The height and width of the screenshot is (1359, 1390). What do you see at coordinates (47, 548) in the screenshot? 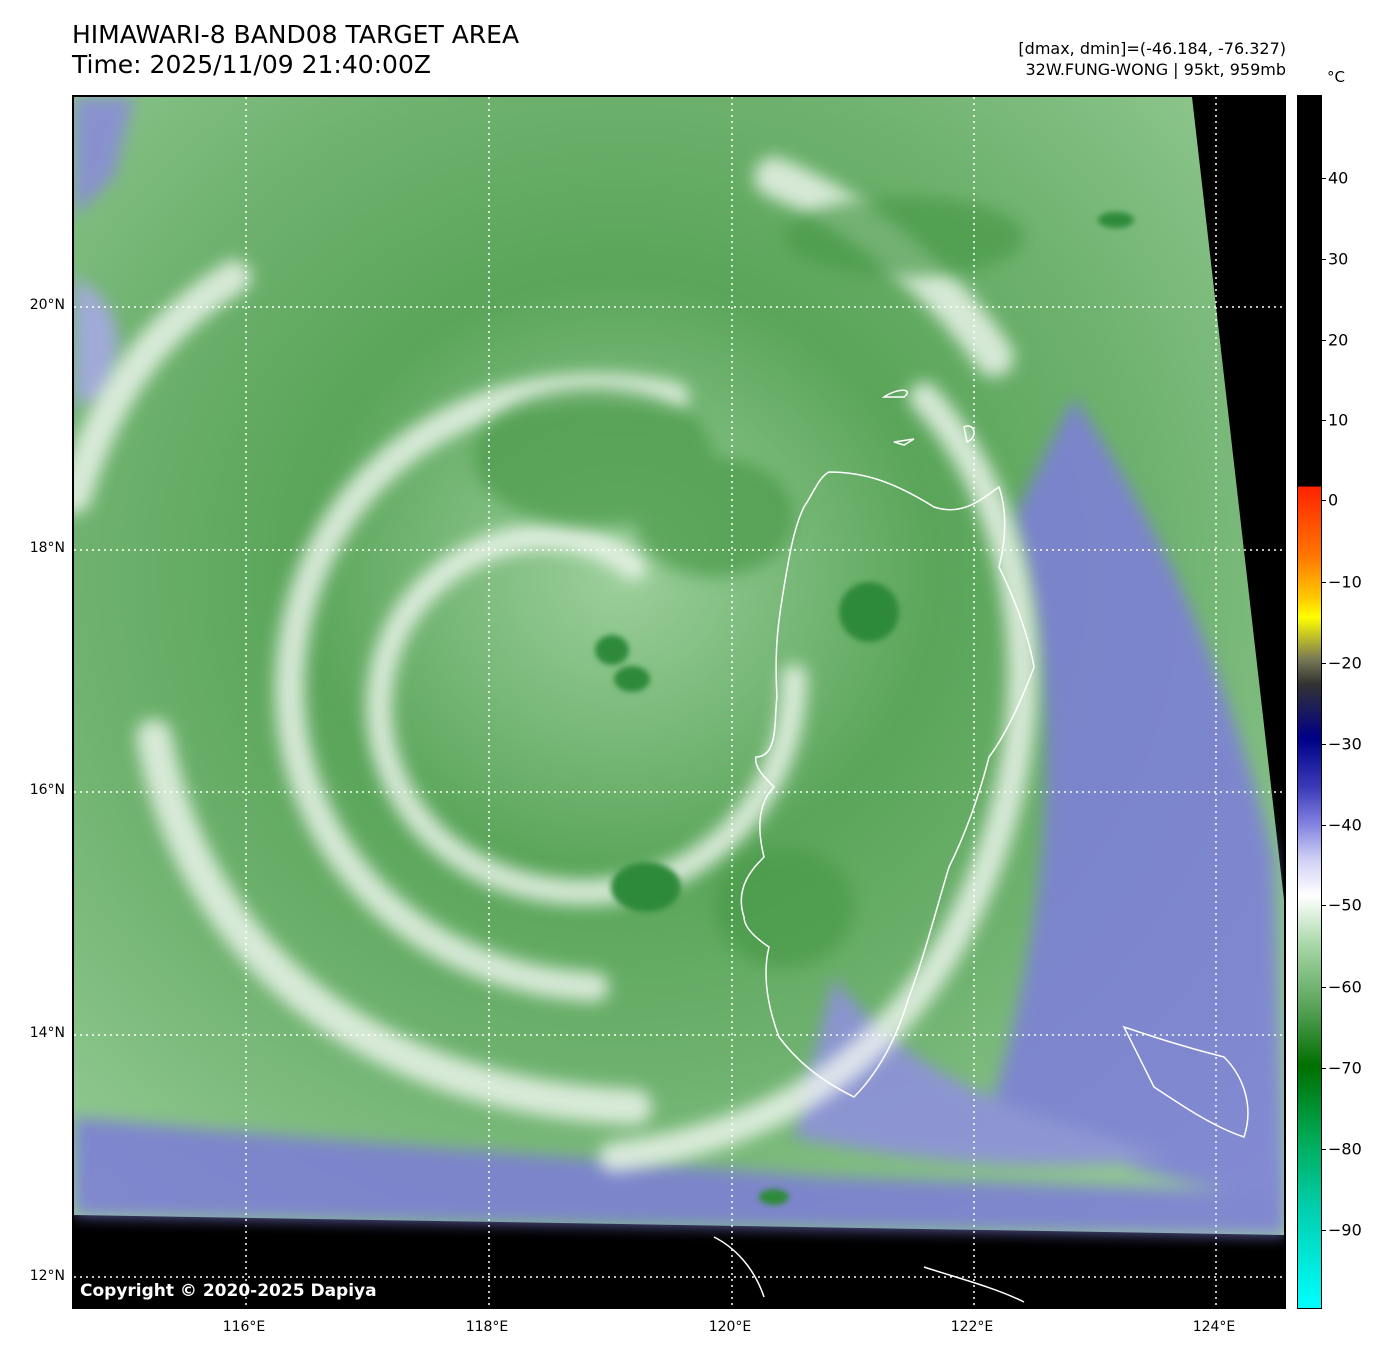
I see `lat-label-18n: 18°N` at bounding box center [47, 548].